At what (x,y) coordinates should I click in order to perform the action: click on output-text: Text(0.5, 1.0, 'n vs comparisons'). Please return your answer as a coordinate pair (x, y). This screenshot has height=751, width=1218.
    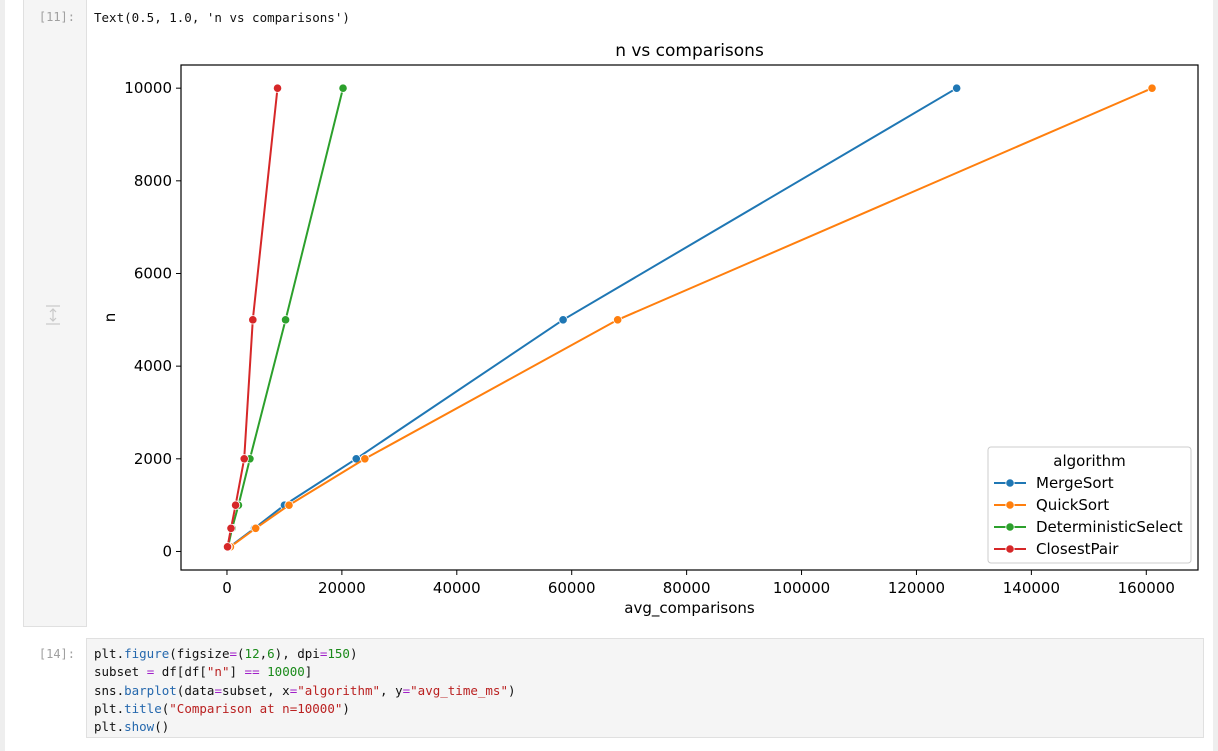
    Looking at the image, I should click on (222, 17).